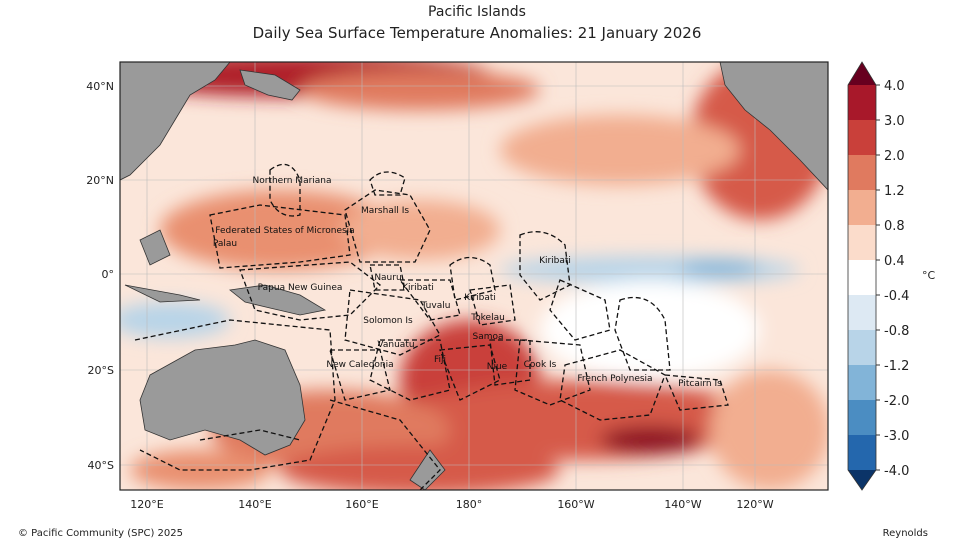 The image size is (955, 551). I want to click on region-label: Tuvalu, so click(436, 306).